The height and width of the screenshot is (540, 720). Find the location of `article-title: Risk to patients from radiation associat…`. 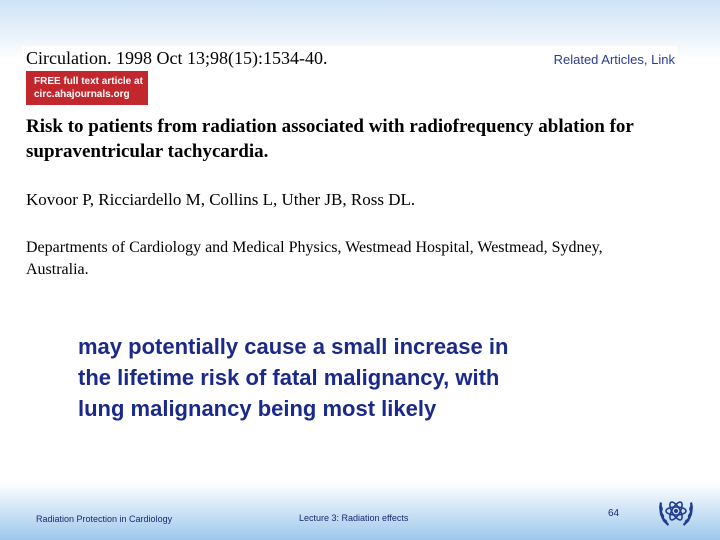

article-title: Risk to patients from radiation associat… is located at coordinates (330, 139).